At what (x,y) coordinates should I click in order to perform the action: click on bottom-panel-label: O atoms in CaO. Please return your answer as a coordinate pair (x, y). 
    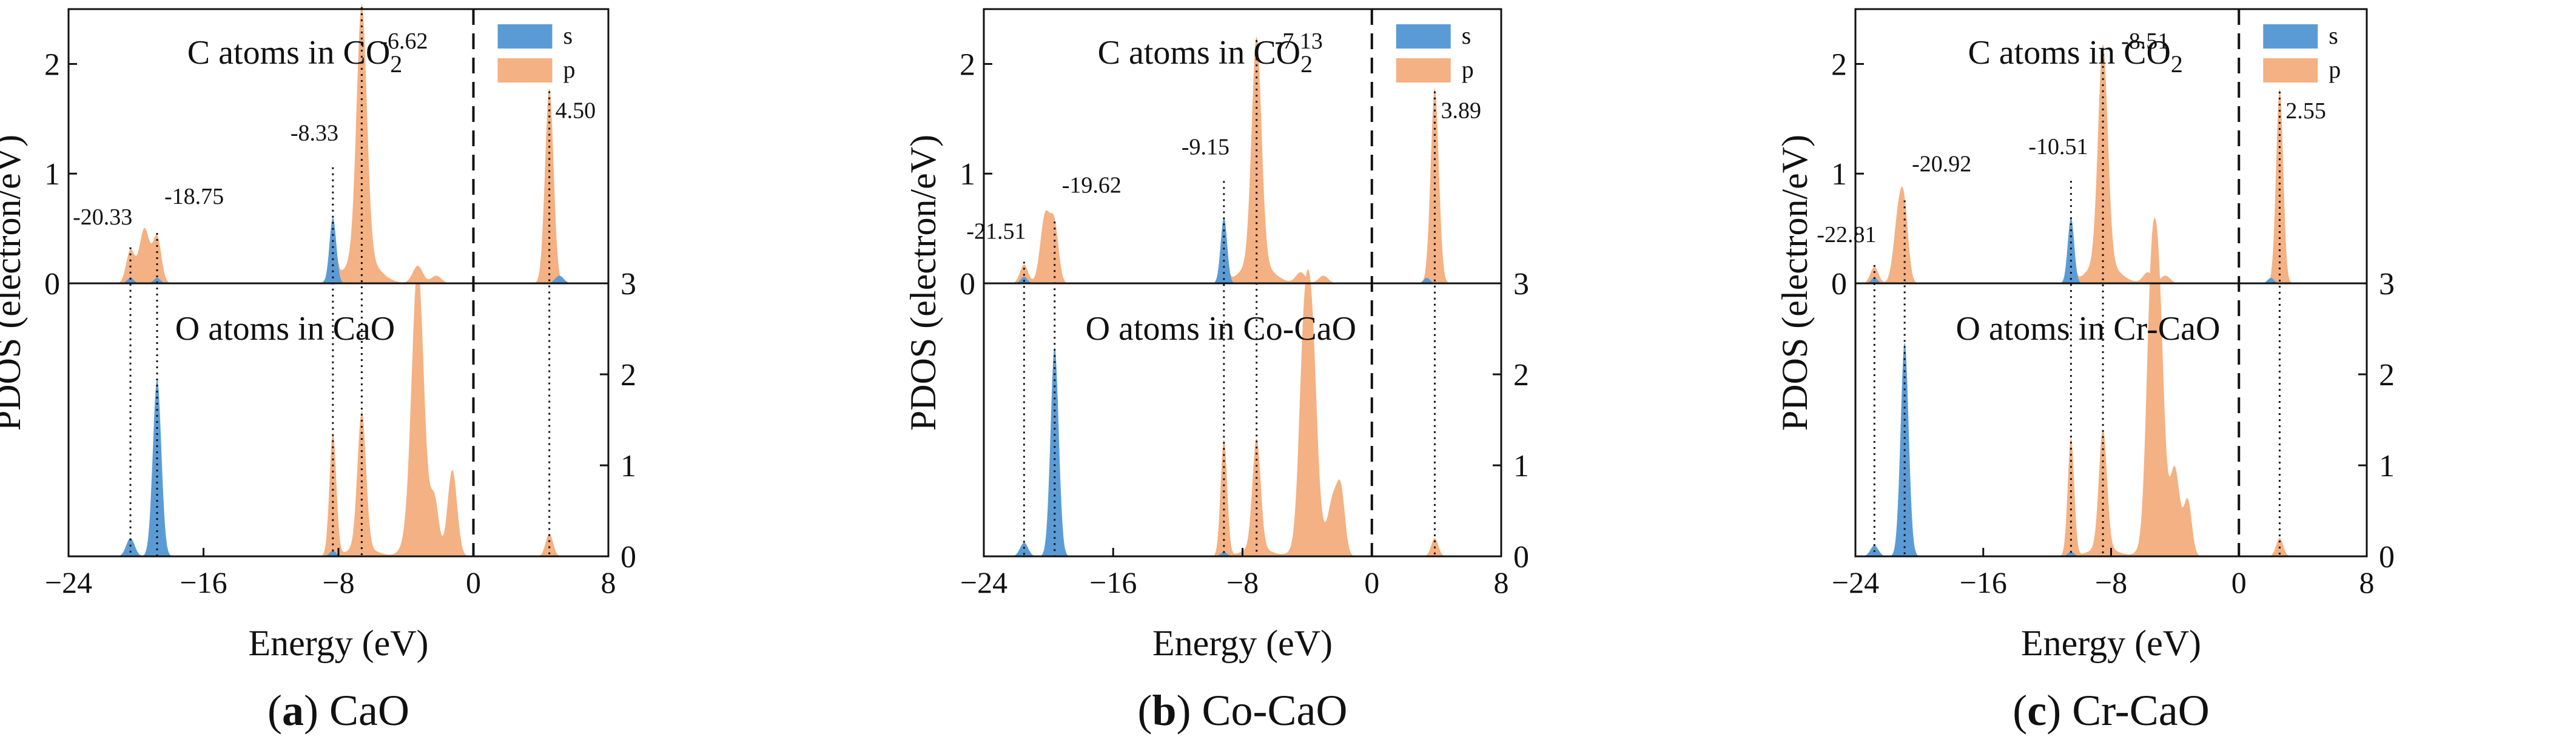
    Looking at the image, I should click on (285, 329).